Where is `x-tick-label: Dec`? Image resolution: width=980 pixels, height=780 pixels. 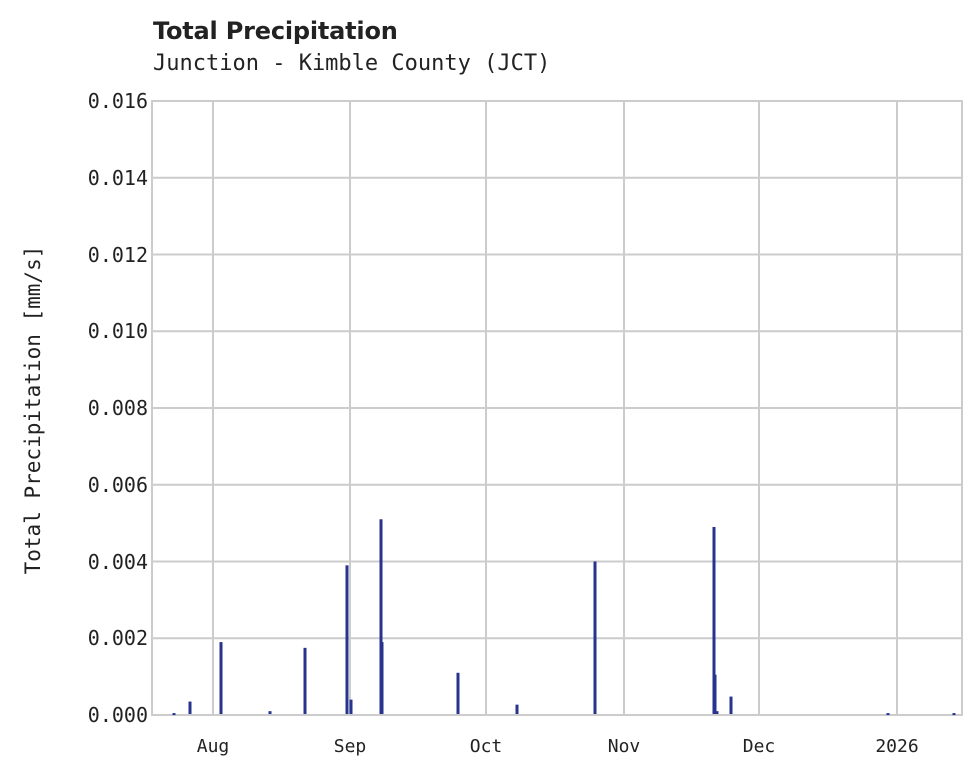
x-tick-label: Dec is located at coordinates (759, 746).